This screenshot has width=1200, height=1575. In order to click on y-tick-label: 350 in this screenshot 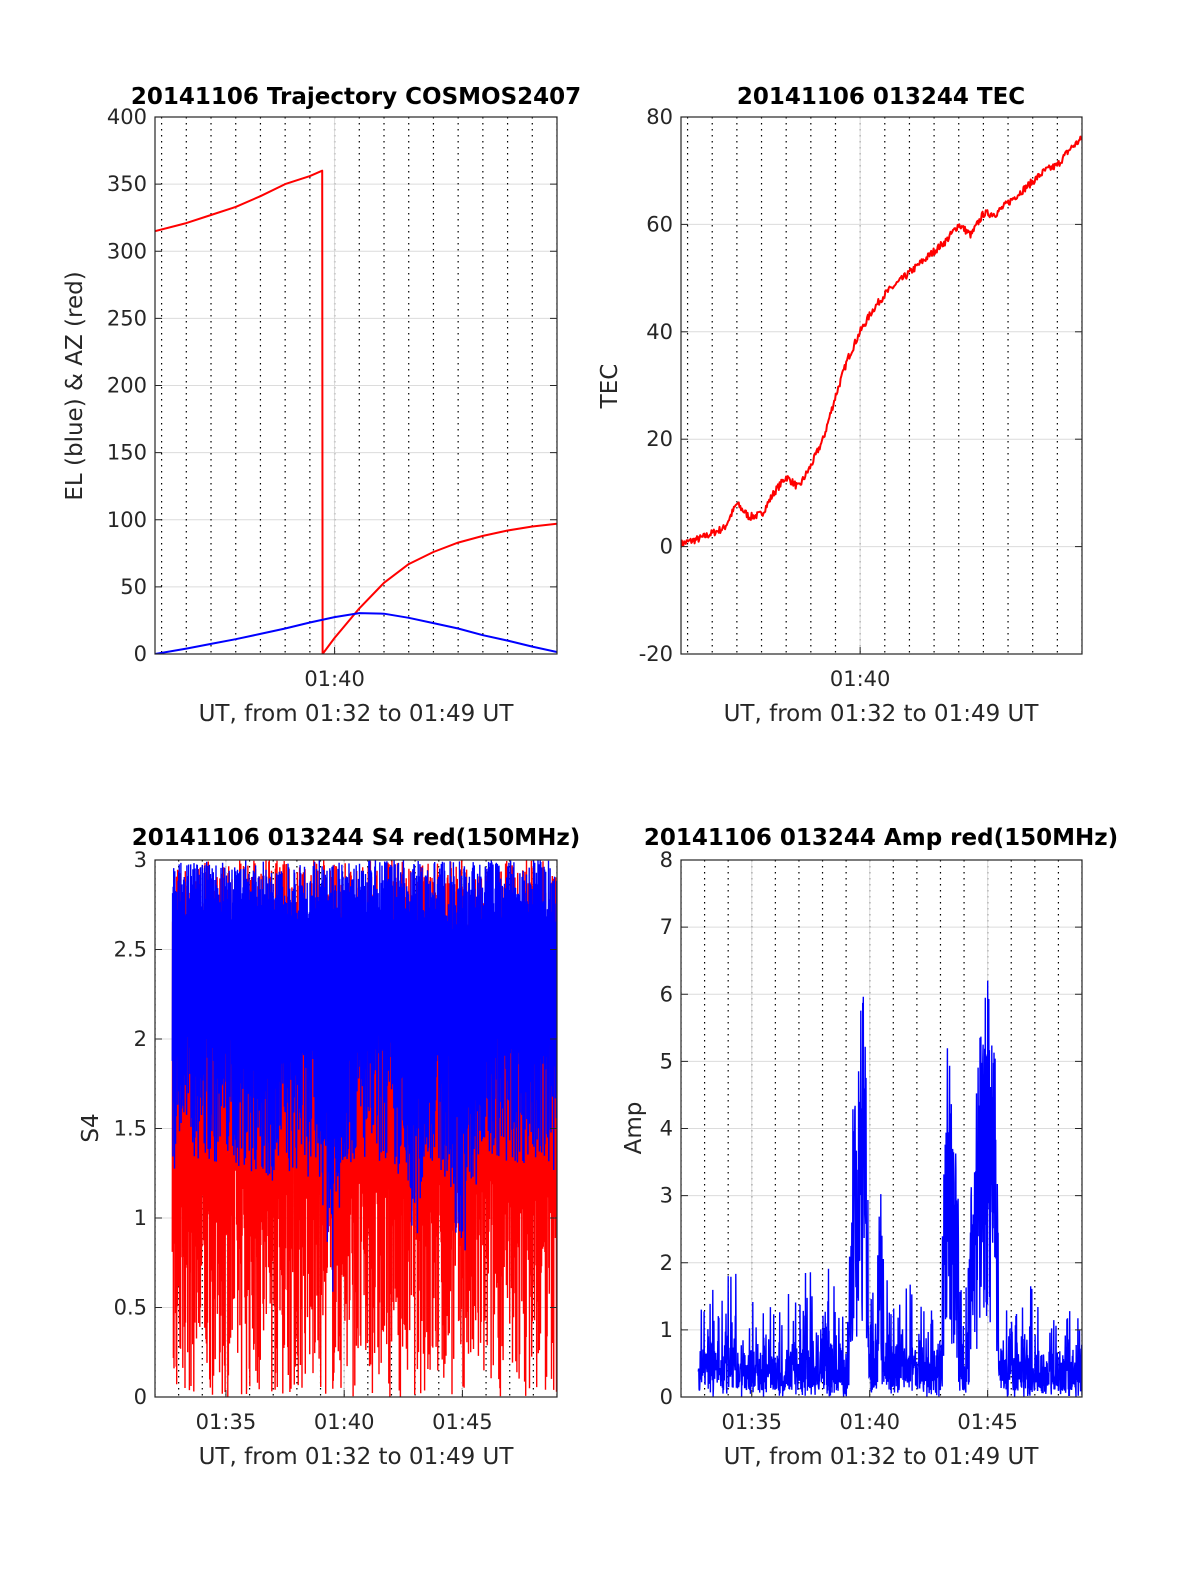, I will do `click(127, 184)`.